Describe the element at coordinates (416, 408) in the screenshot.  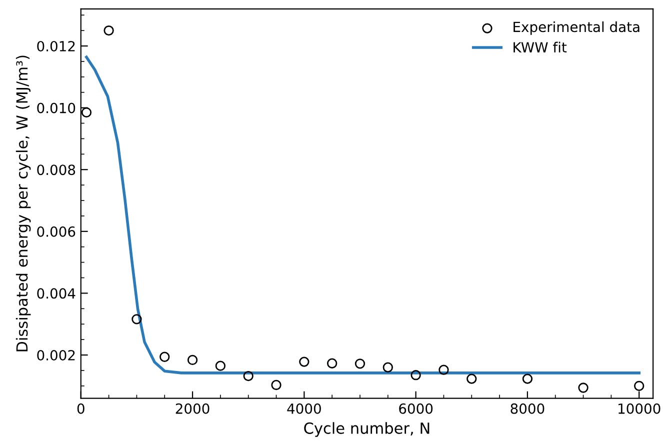
I see `x-tick-label: 6000` at that location.